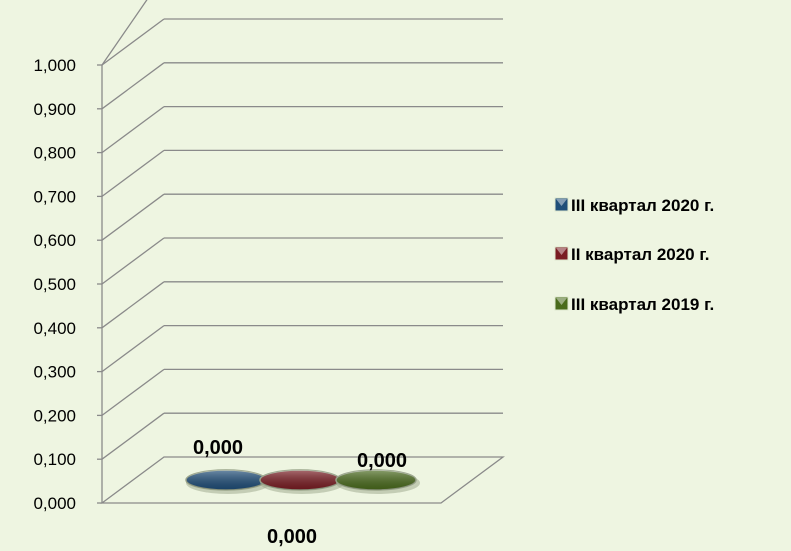  I want to click on legend-label: III квартал 2019 г., so click(642, 304).